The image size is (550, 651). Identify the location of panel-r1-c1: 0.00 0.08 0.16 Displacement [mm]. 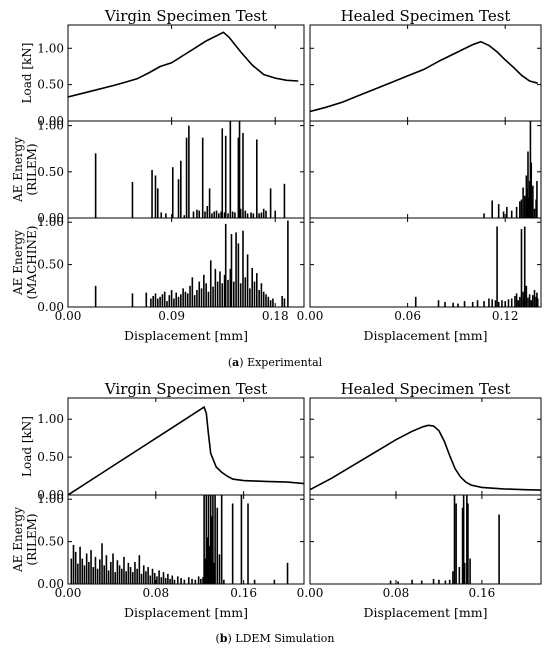
(419, 557).